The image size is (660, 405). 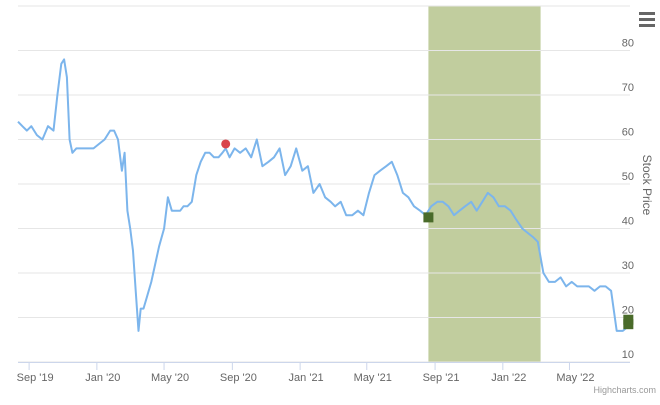 I want to click on y-tick-label: 20, so click(x=628, y=311).